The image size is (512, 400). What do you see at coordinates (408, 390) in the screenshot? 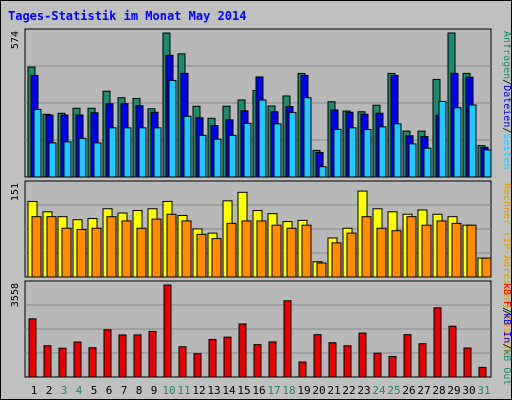
I see `day-label-26: 26` at bounding box center [408, 390].